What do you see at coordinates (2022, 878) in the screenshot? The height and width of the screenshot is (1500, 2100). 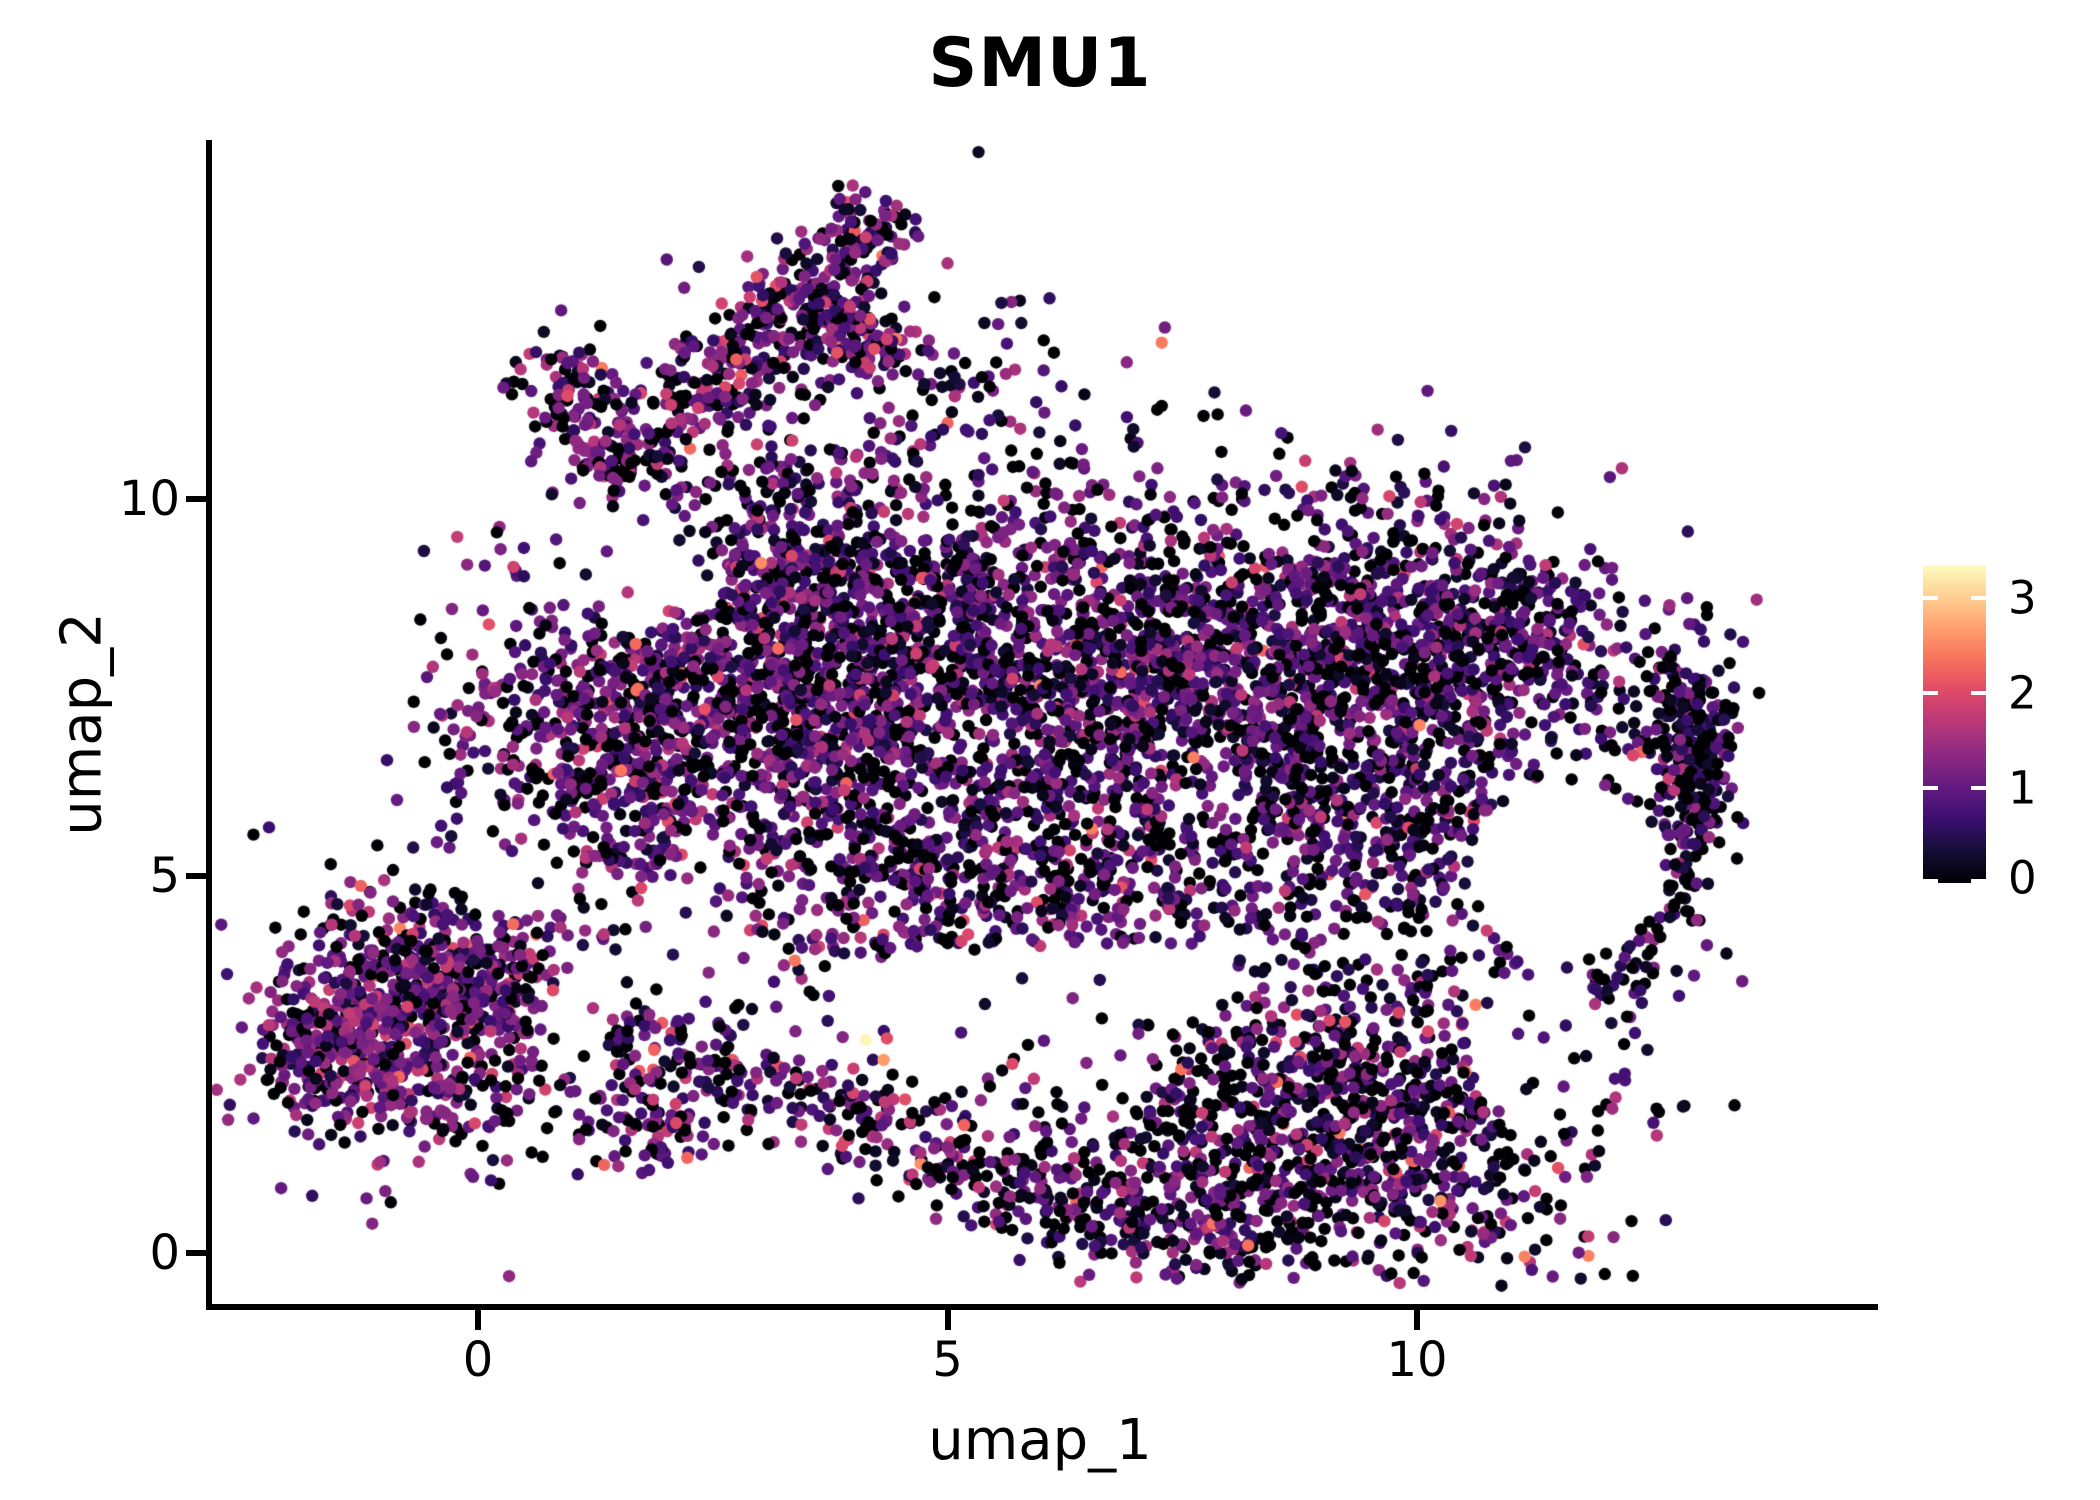 I see `colorbar-tick-label: 0` at bounding box center [2022, 878].